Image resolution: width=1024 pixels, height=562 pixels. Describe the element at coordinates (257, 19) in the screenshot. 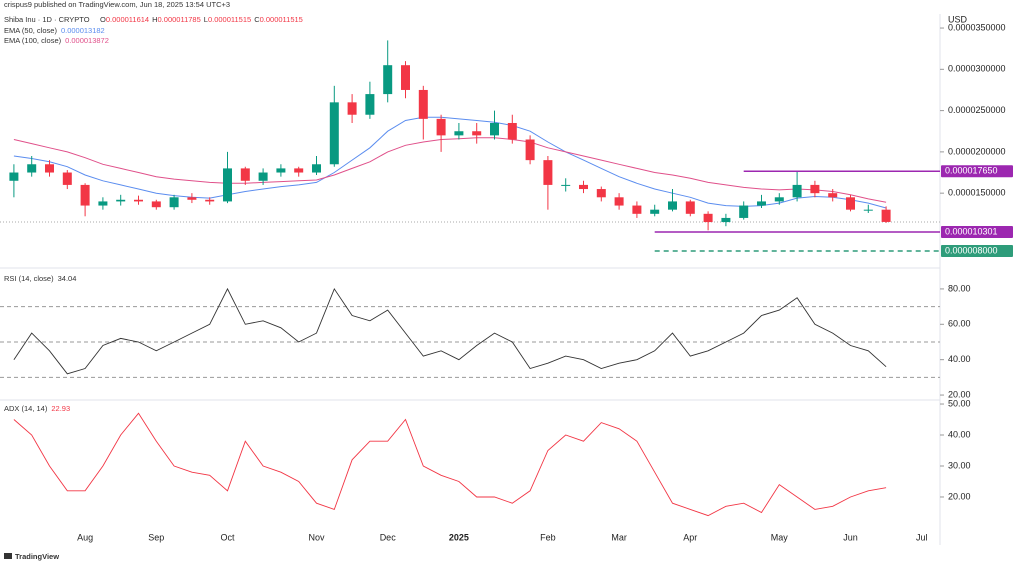

I see `quote-key: C` at that location.